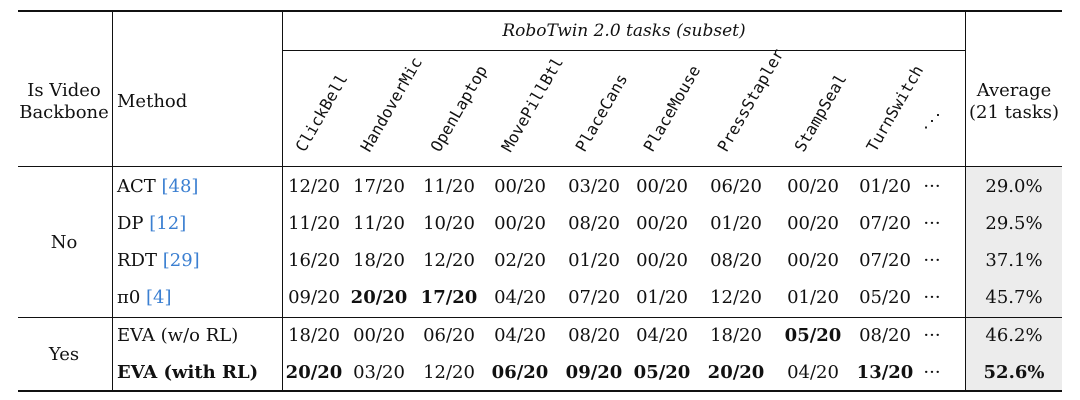 This screenshot has height=400, width=1080. What do you see at coordinates (520, 260) in the screenshot?
I see `score-cell: 02/20` at bounding box center [520, 260].